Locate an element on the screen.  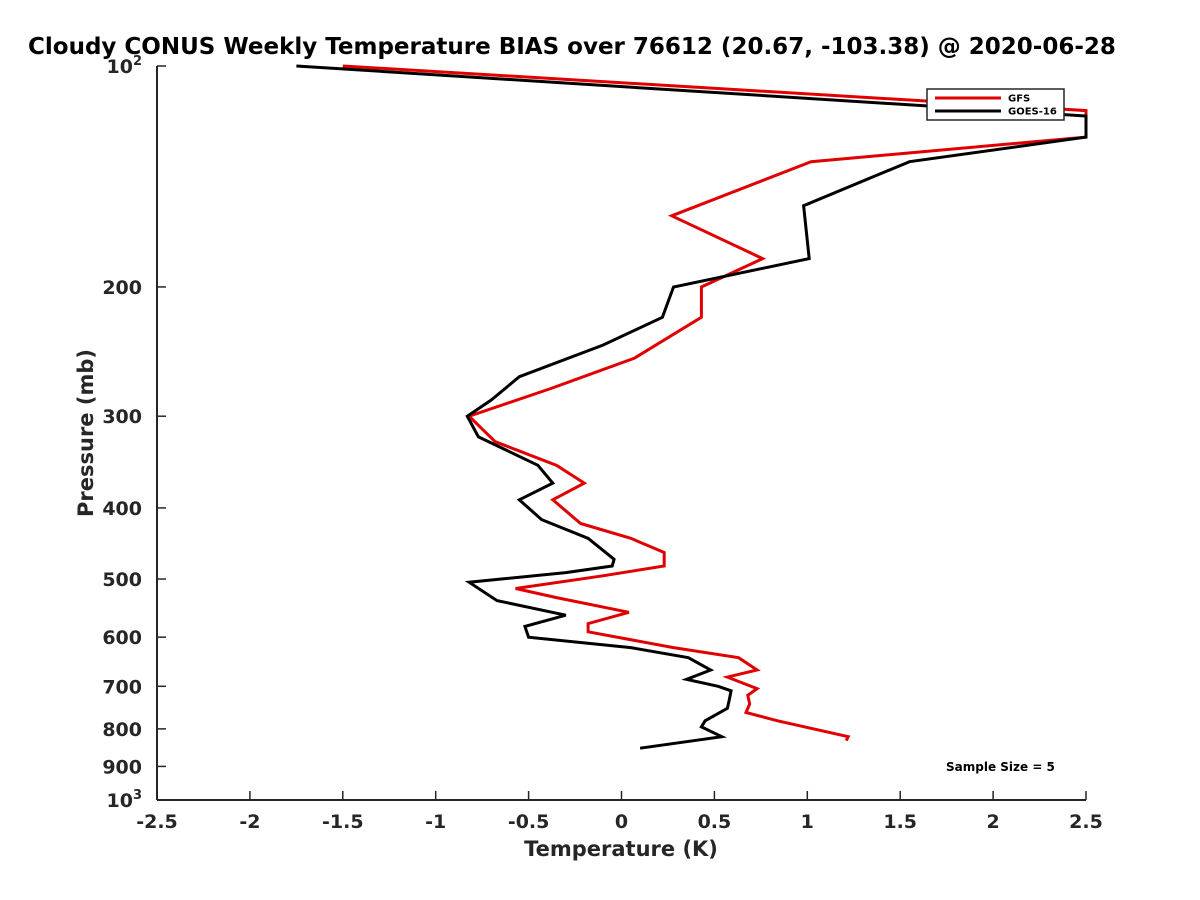
x-tick-label: 0.5 is located at coordinates (715, 822).